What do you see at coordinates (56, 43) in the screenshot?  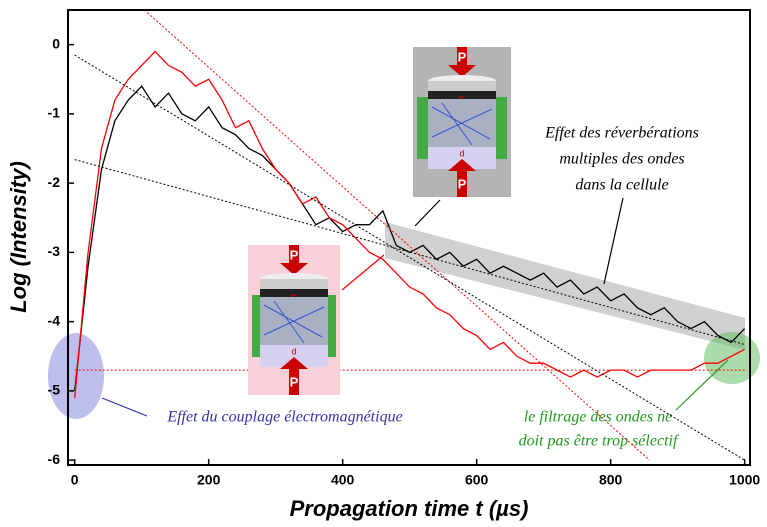 I see `y-tick-label: 0` at bounding box center [56, 43].